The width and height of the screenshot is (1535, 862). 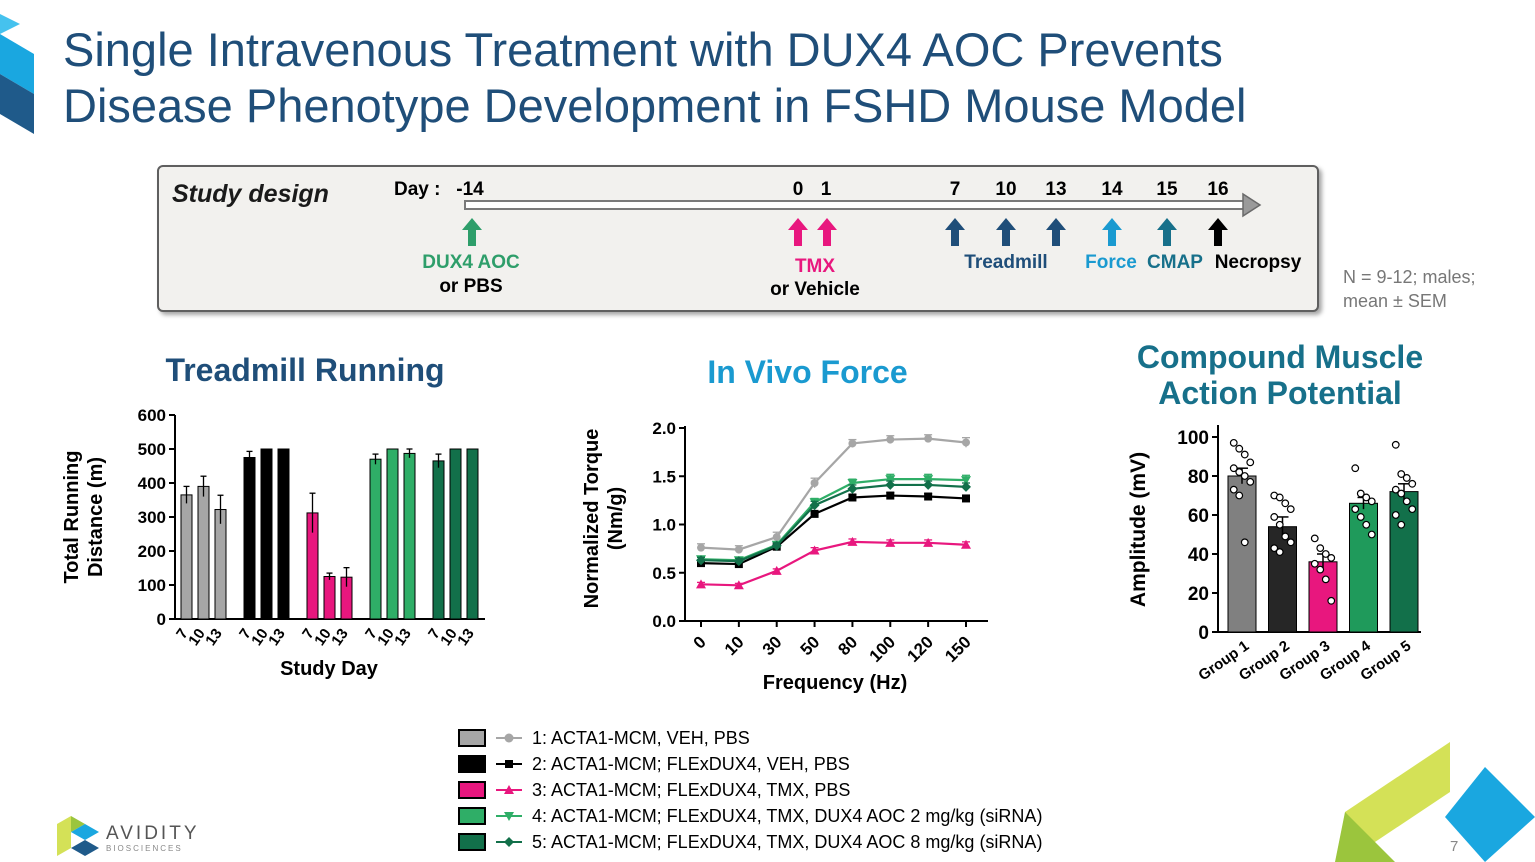 What do you see at coordinates (402, 637) in the screenshot?
I see `x-tick-label: 13` at bounding box center [402, 637].